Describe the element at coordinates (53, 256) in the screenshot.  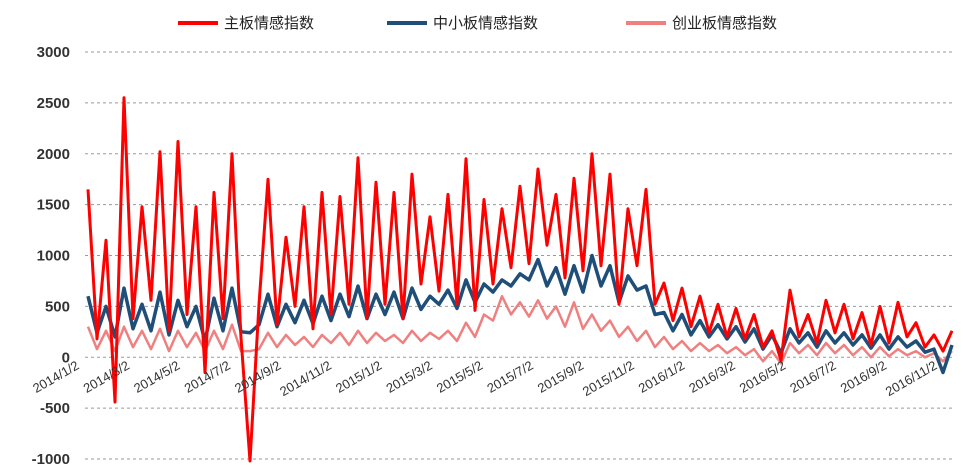
I see `y-tick-label: 1000` at that location.